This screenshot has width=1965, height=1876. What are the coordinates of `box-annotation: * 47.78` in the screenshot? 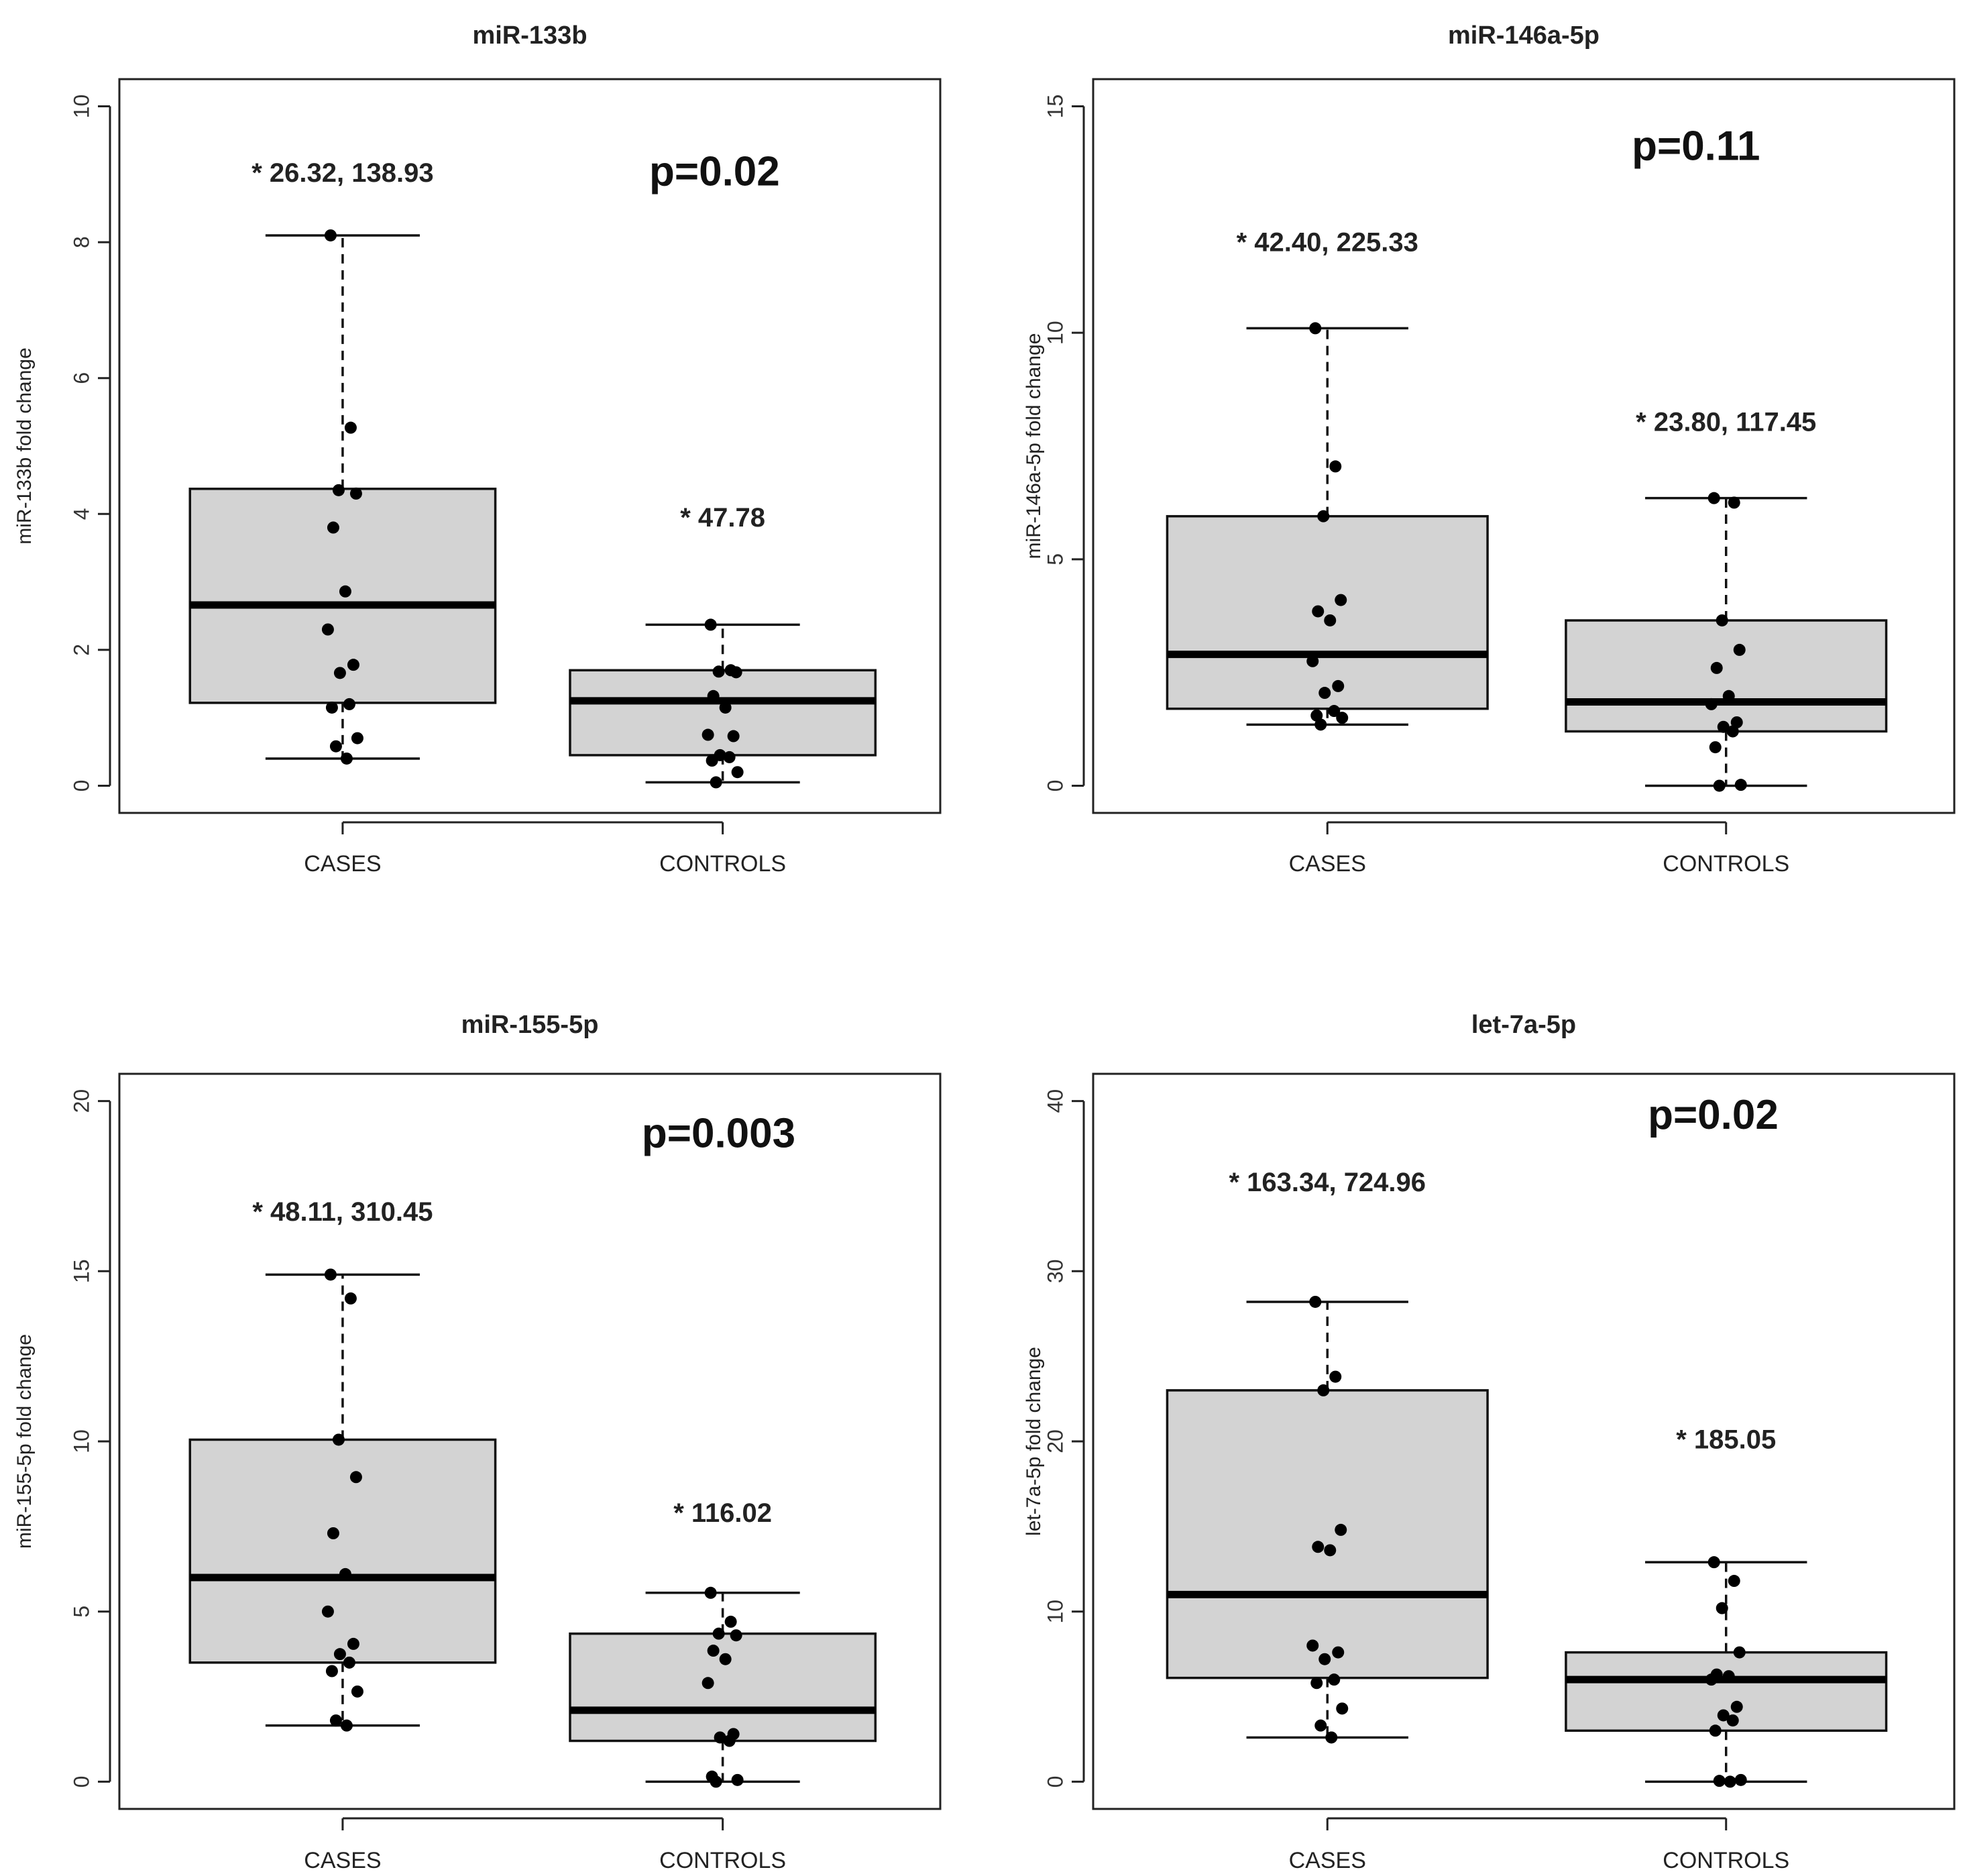 It's located at (722, 518).